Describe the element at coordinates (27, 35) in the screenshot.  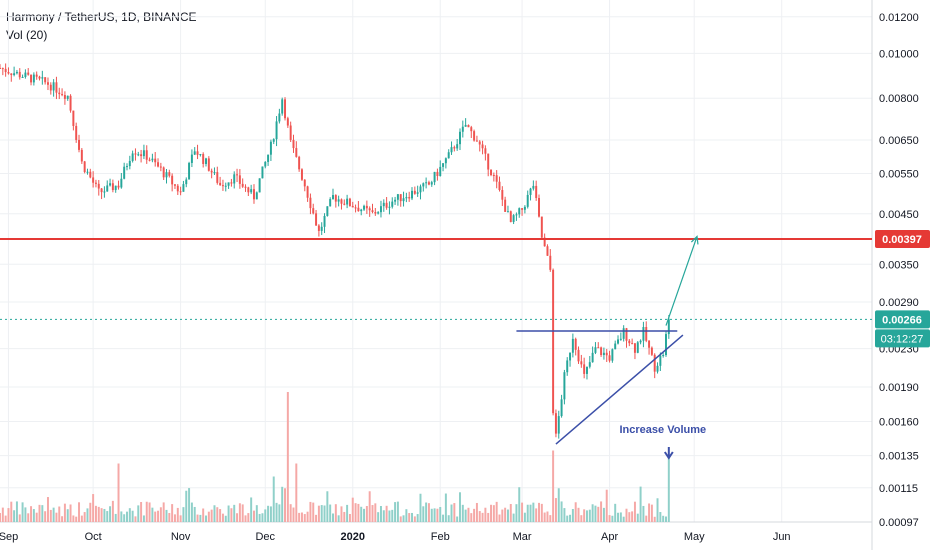
I see `volume-indicator-label: Vol (20)` at that location.